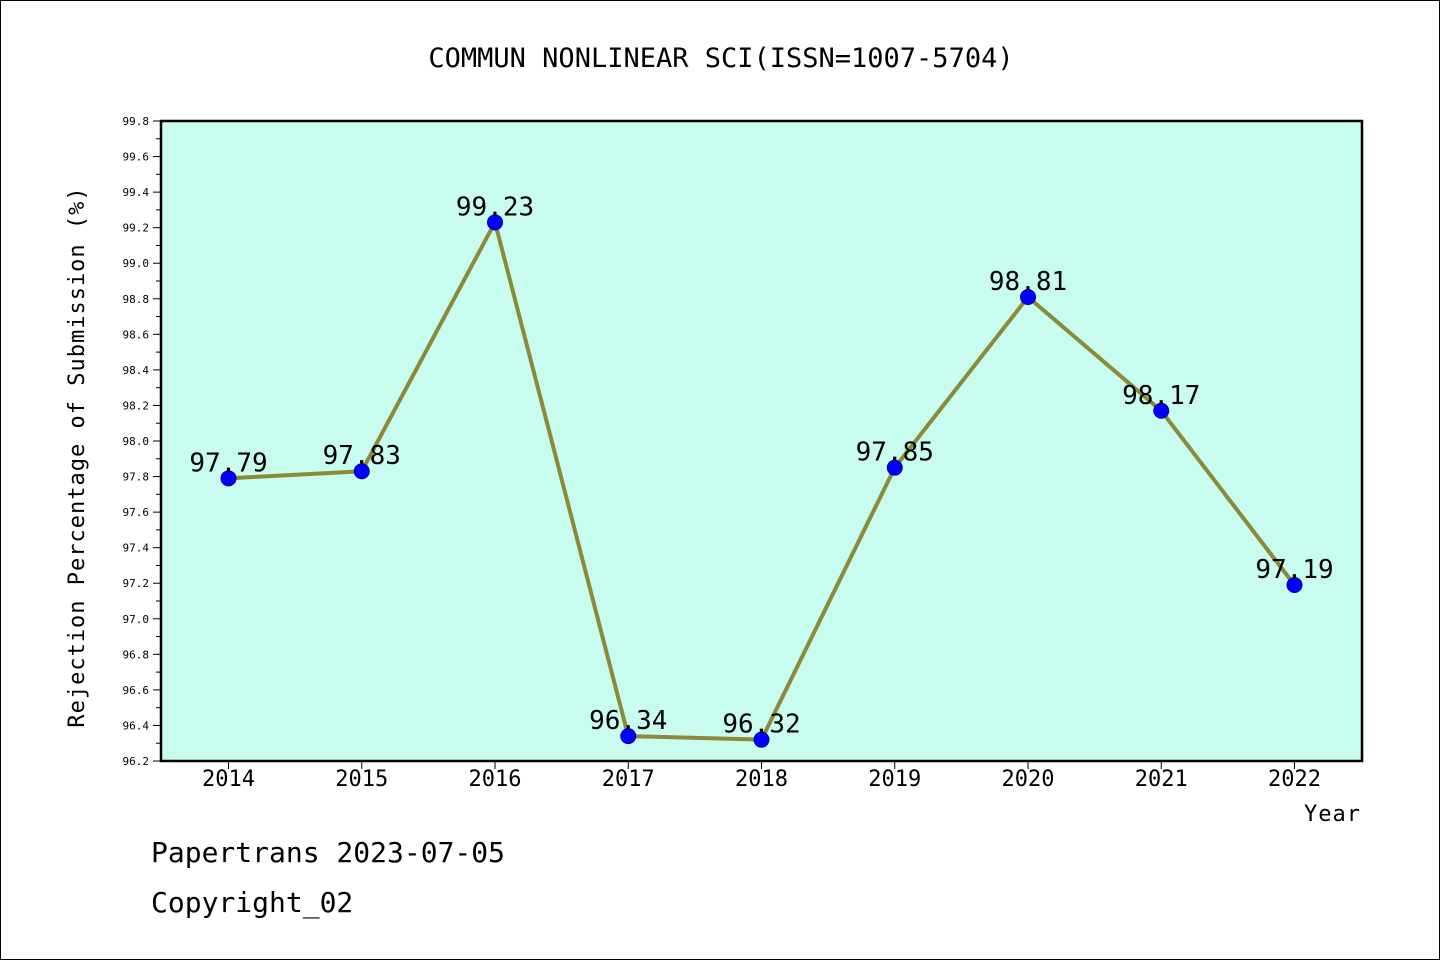  What do you see at coordinates (136, 512) in the screenshot?
I see `y-tick-label: 97.6` at bounding box center [136, 512].